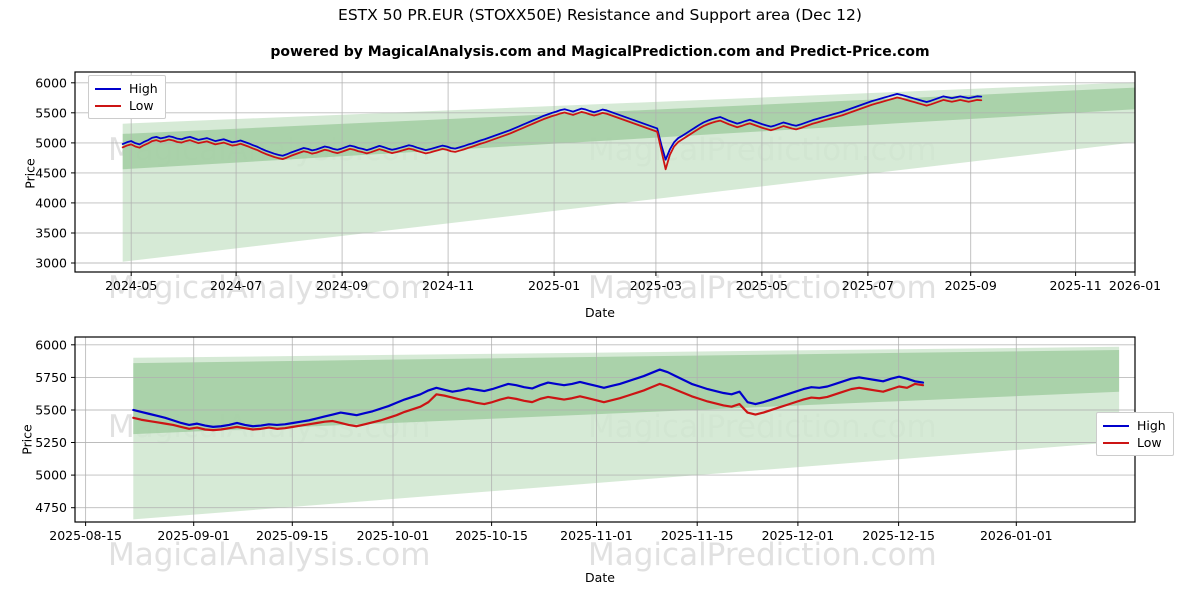  Describe the element at coordinates (898, 535) in the screenshot. I see `x-tick-label: 2025-12-15` at that location.